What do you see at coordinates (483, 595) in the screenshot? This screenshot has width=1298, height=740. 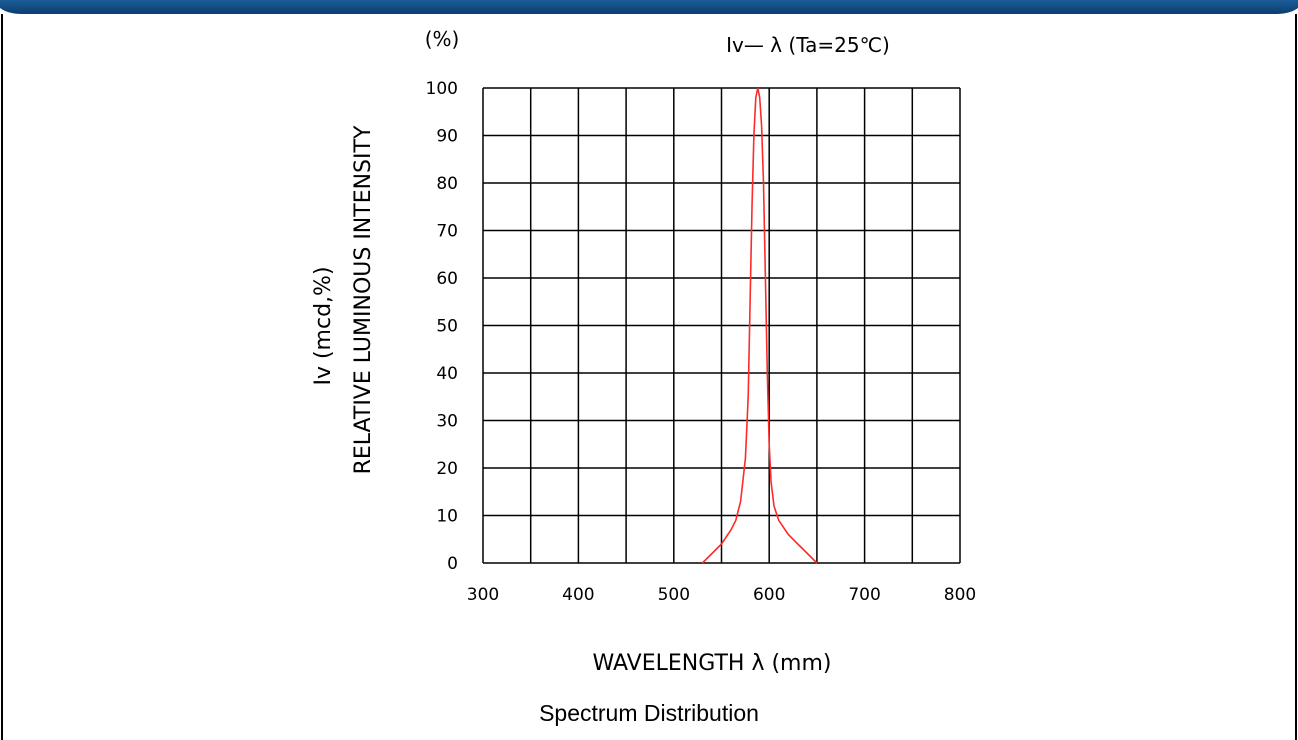 I see `x-tick-label: 300` at bounding box center [483, 595].